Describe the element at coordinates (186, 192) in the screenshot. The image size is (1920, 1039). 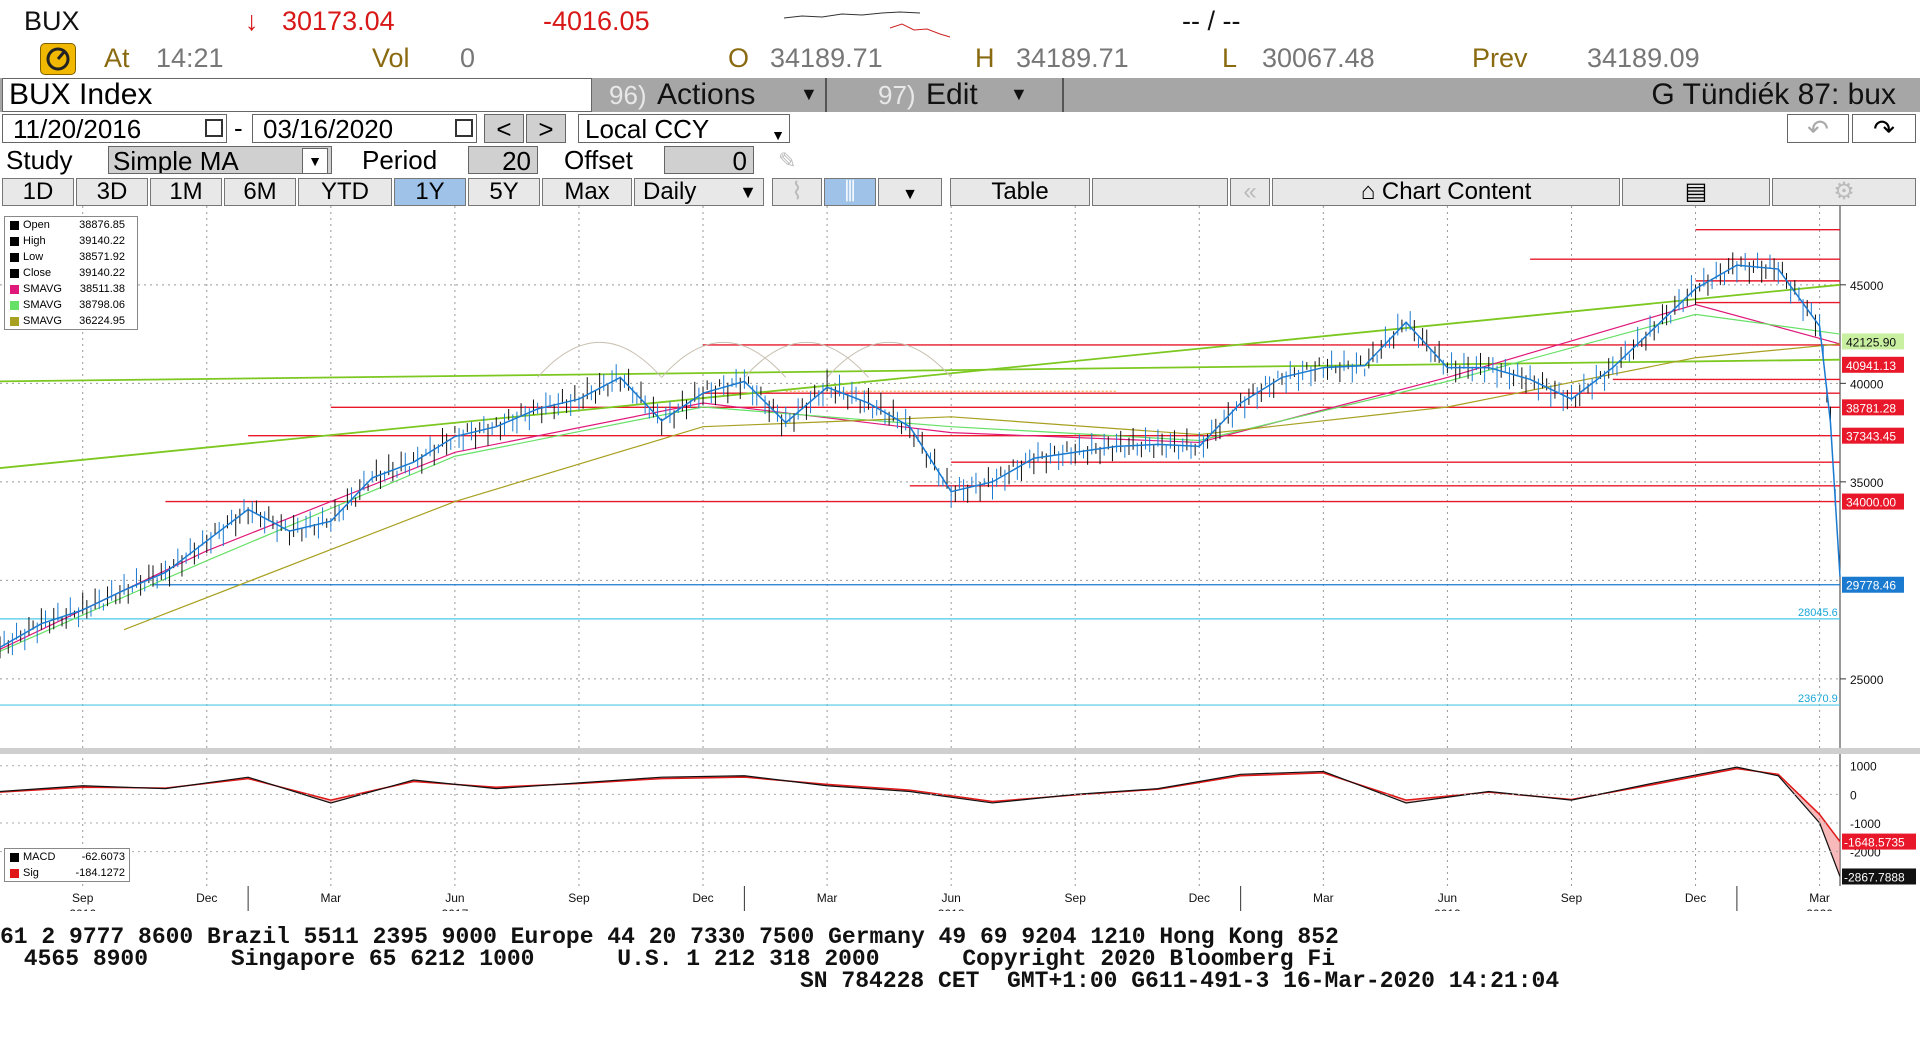
I see `period-button-1m: 1M` at that location.